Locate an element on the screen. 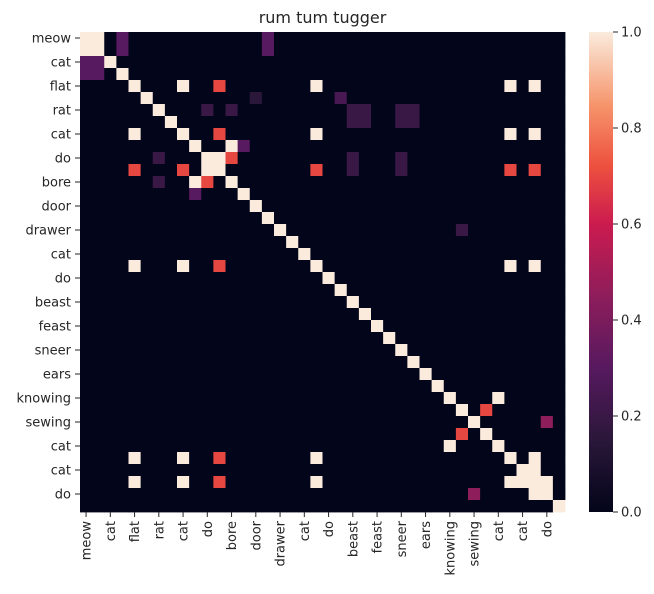  y-tick-label: bore is located at coordinates (56, 183).